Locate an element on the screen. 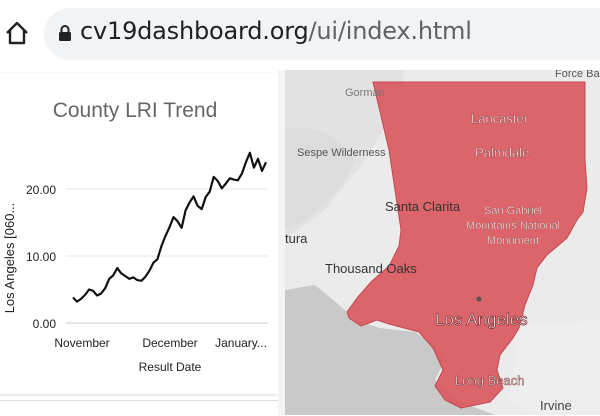 Image resolution: width=600 pixels, height=416 pixels. map-label-san-gabriel-3: Monument is located at coordinates (513, 241).